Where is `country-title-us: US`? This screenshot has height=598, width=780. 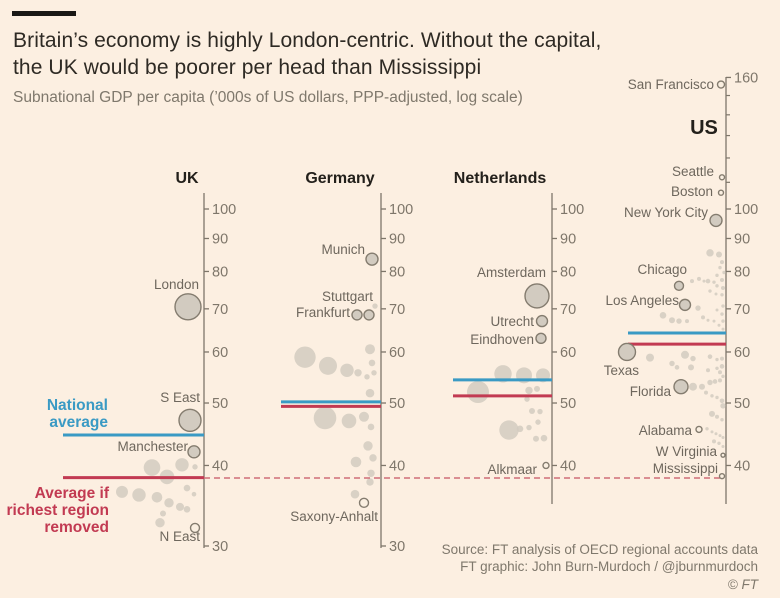
country-title-us: US is located at coordinates (704, 128).